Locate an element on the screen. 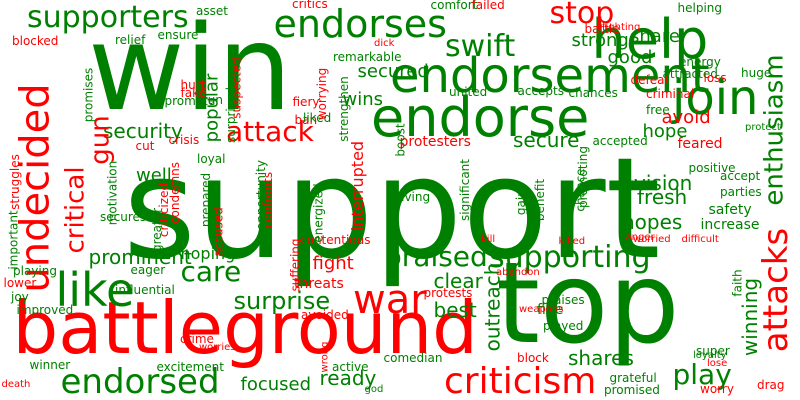 Image resolution: width=800 pixels, height=400 pixels. word-benefit: benefit is located at coordinates (540, 200).